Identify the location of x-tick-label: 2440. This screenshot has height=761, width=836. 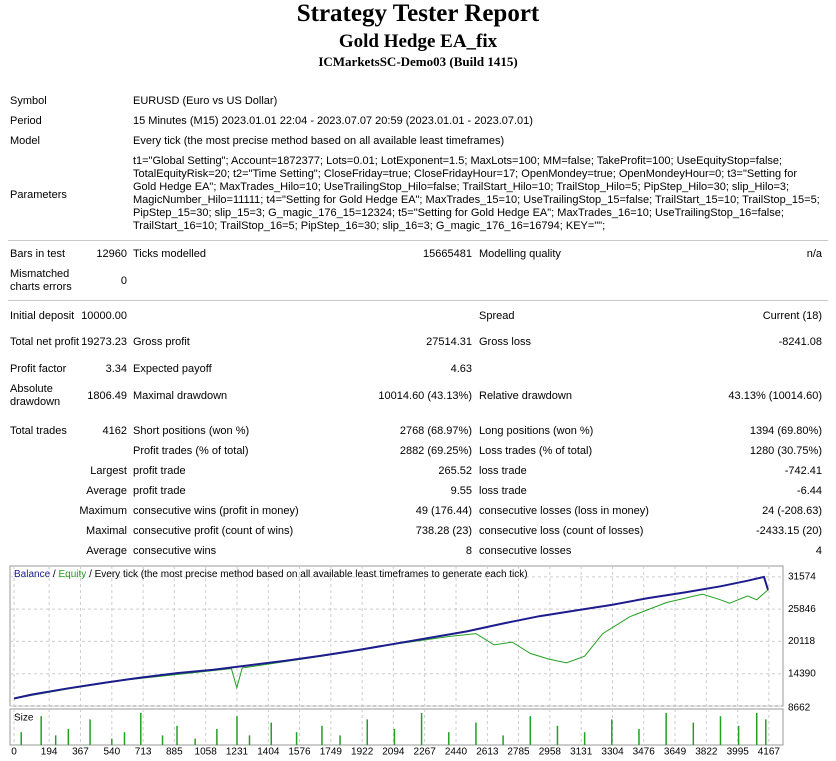
(456, 752).